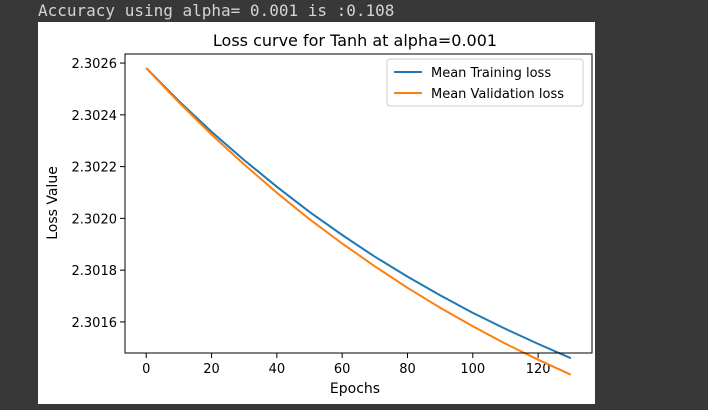 The height and width of the screenshot is (410, 708). Describe the element at coordinates (355, 389) in the screenshot. I see `x-axis-label: Epochs` at that location.